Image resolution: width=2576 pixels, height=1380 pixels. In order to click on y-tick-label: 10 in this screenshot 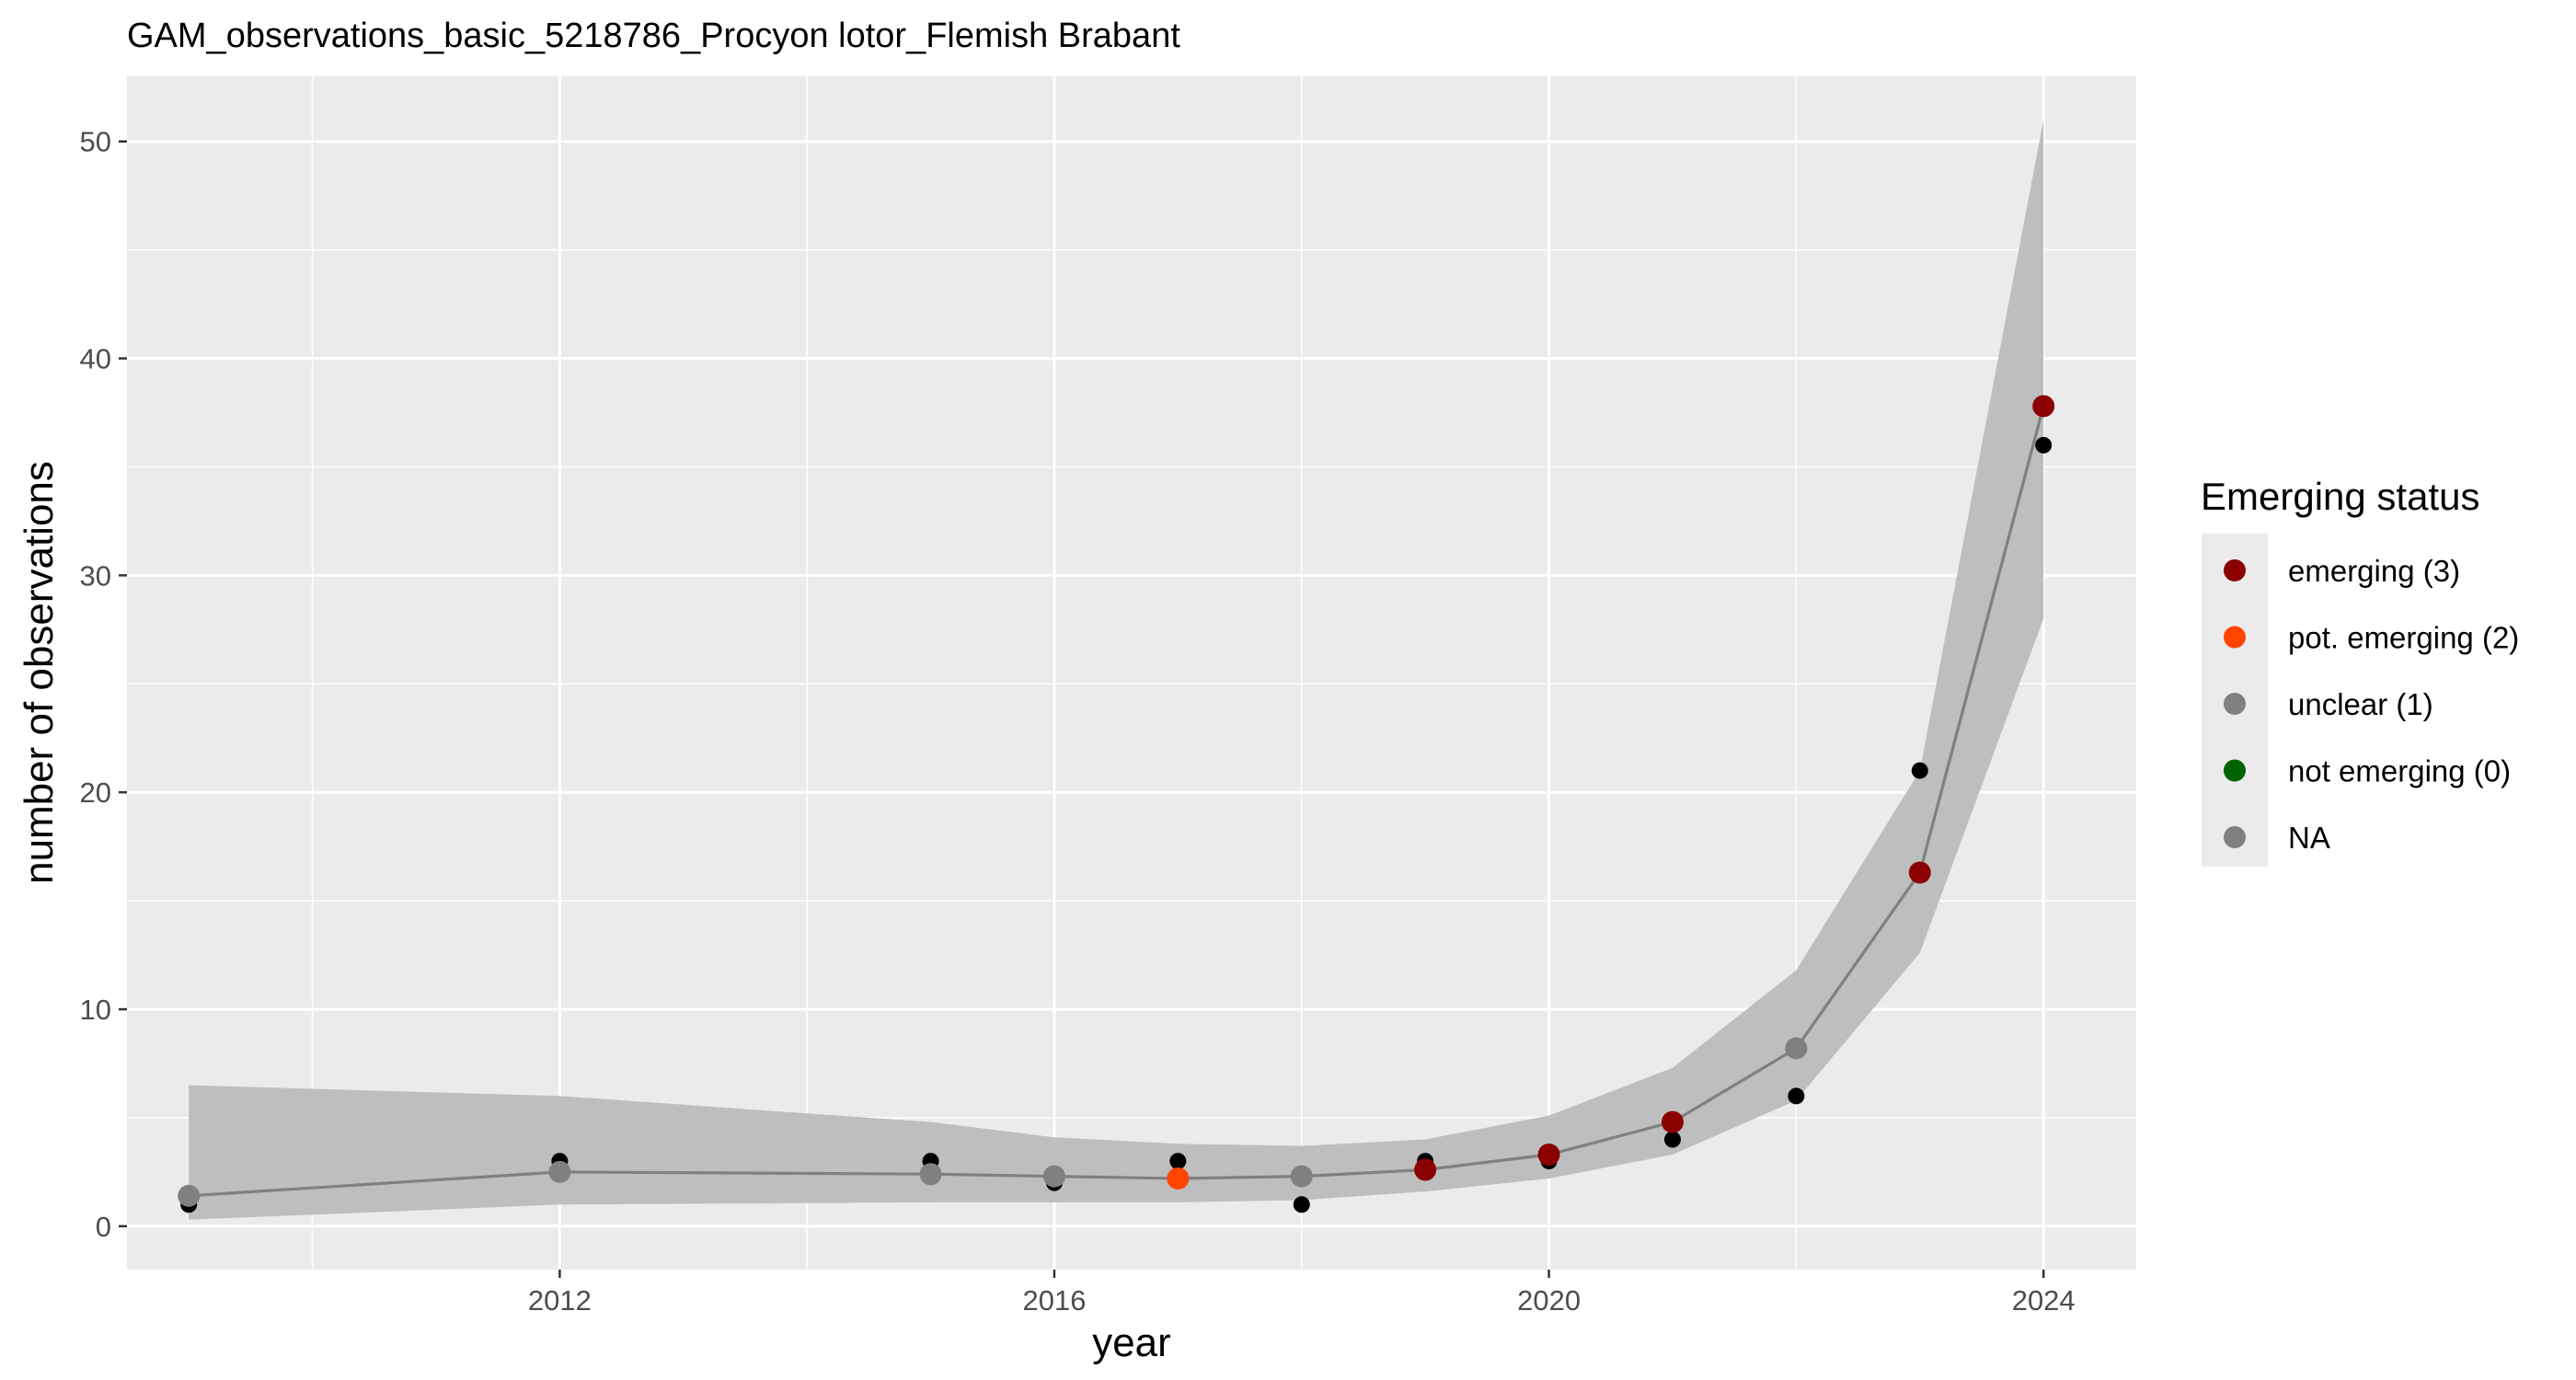, I will do `click(95, 1010)`.